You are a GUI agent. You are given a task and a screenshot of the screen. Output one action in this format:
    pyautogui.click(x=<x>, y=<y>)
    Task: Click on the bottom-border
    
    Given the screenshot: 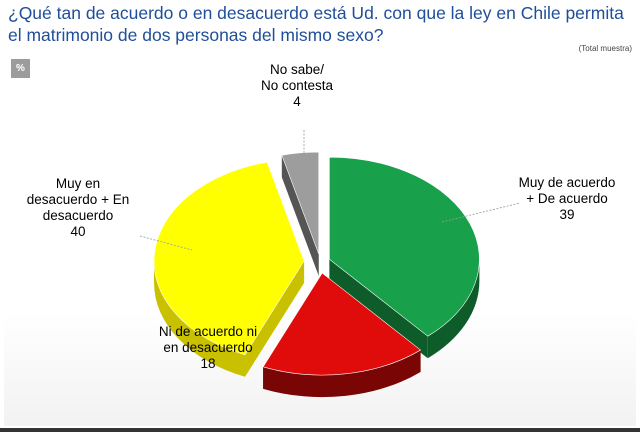 What is the action you would take?
    pyautogui.click(x=320, y=430)
    